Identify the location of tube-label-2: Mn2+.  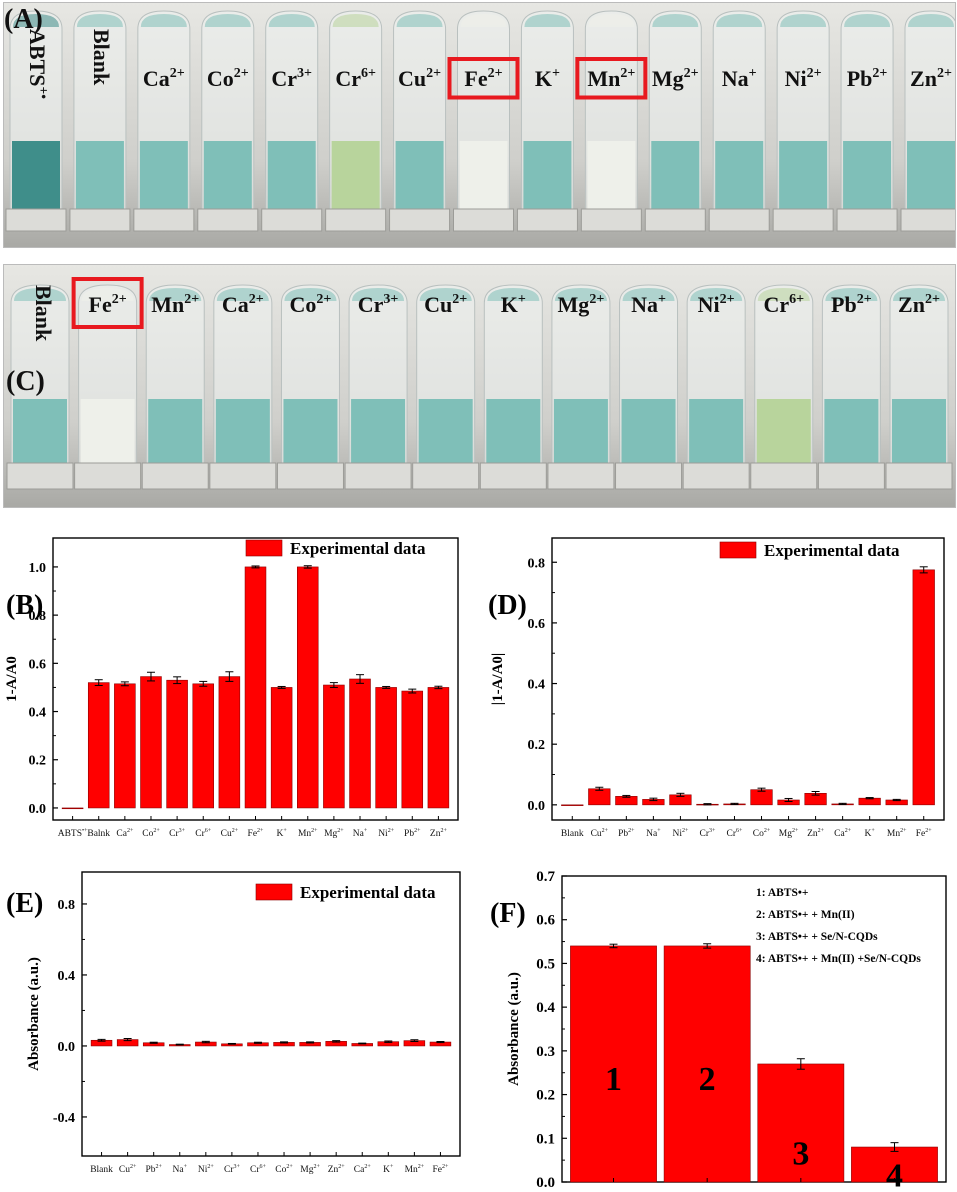
(175, 304).